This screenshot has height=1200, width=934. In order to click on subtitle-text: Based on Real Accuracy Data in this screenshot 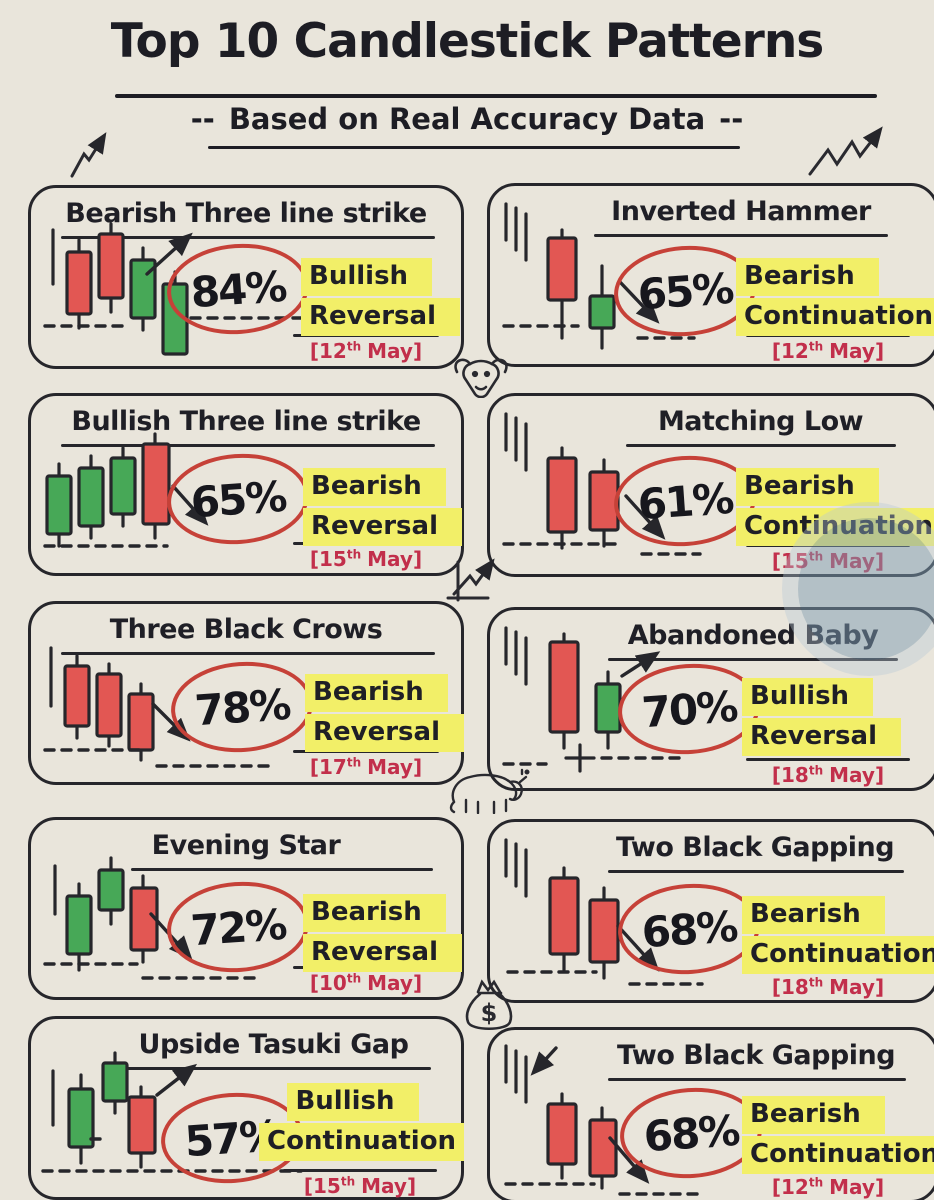, I will do `click(467, 119)`.